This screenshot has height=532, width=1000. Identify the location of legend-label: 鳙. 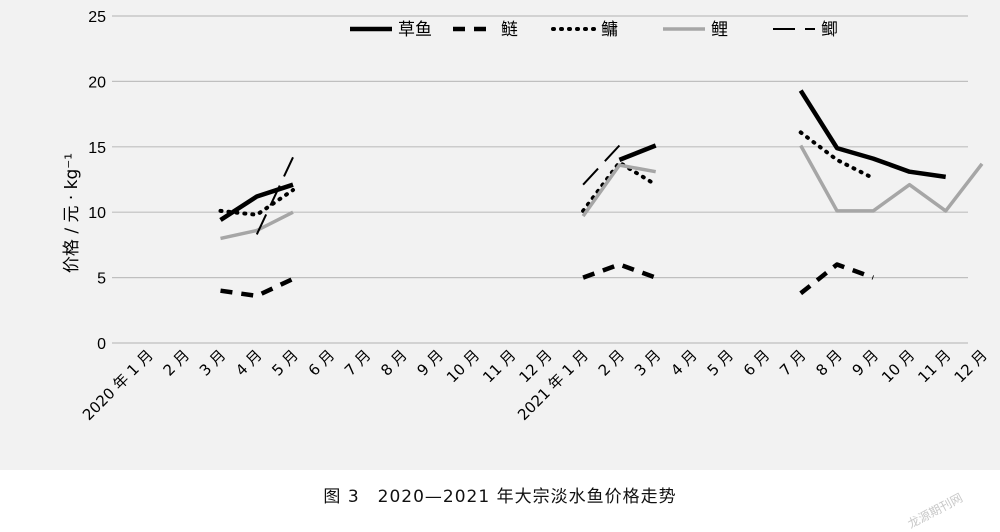
(609, 30).